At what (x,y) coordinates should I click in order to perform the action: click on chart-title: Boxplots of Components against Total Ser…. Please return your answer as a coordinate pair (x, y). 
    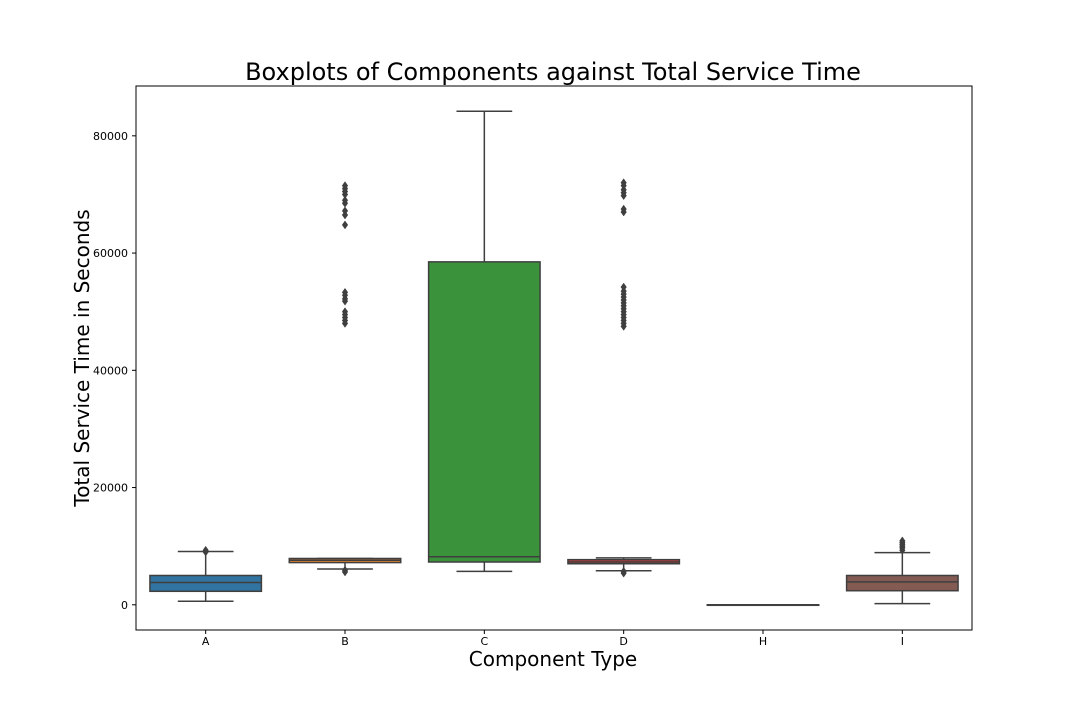
    Looking at the image, I should click on (553, 72).